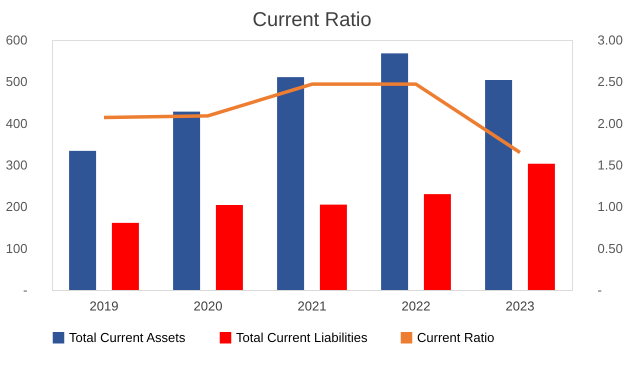  Describe the element at coordinates (610, 248) in the screenshot. I see `y2-tick-label: 0.50` at that location.